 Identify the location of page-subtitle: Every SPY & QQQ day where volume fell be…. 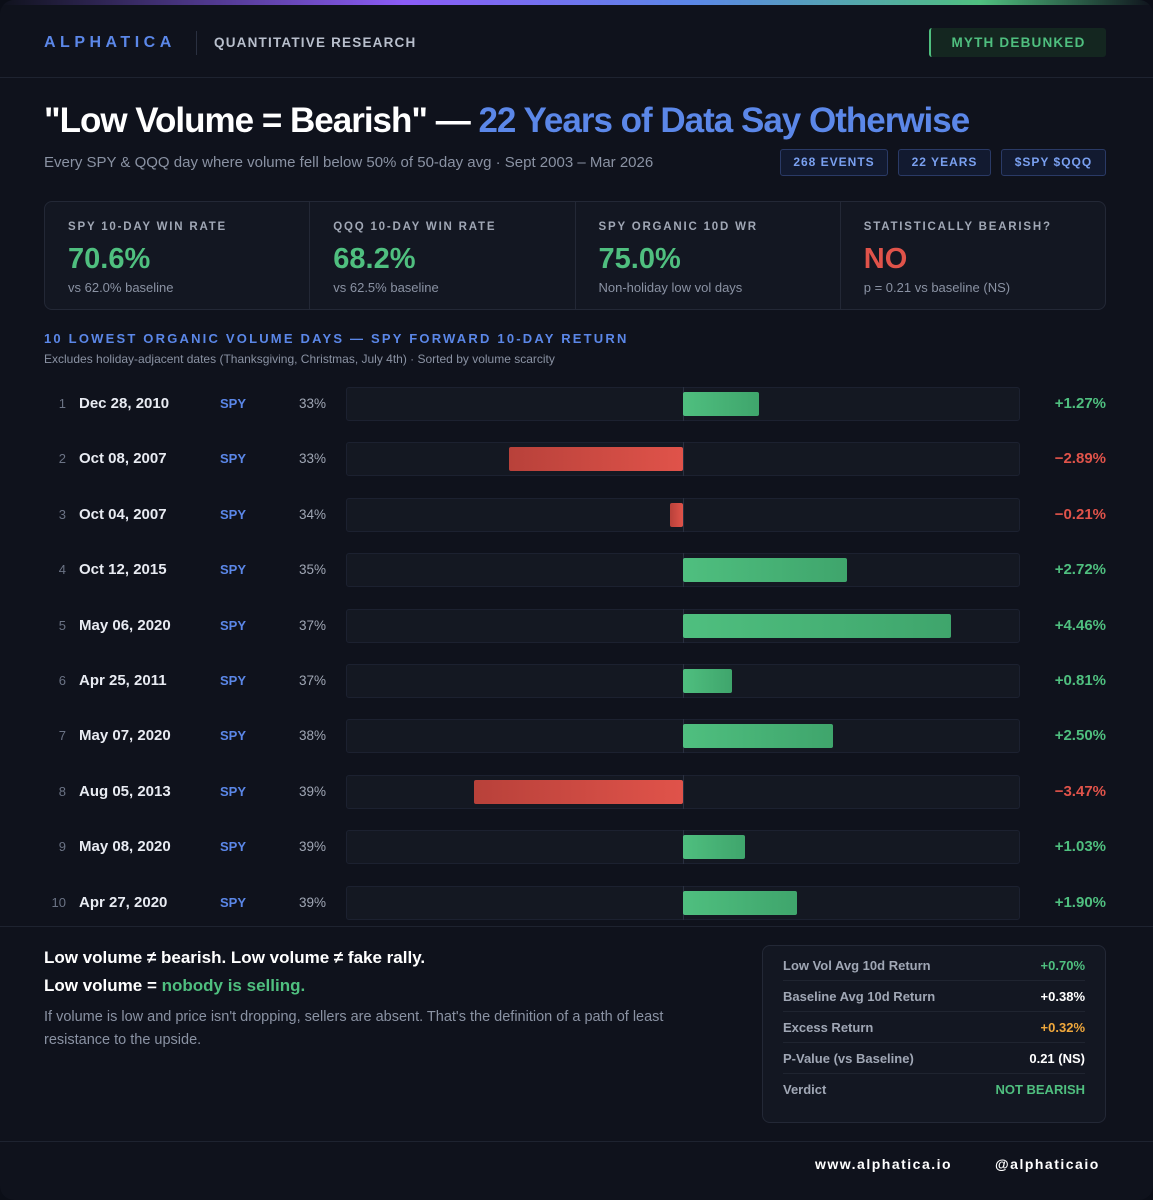
(349, 162).